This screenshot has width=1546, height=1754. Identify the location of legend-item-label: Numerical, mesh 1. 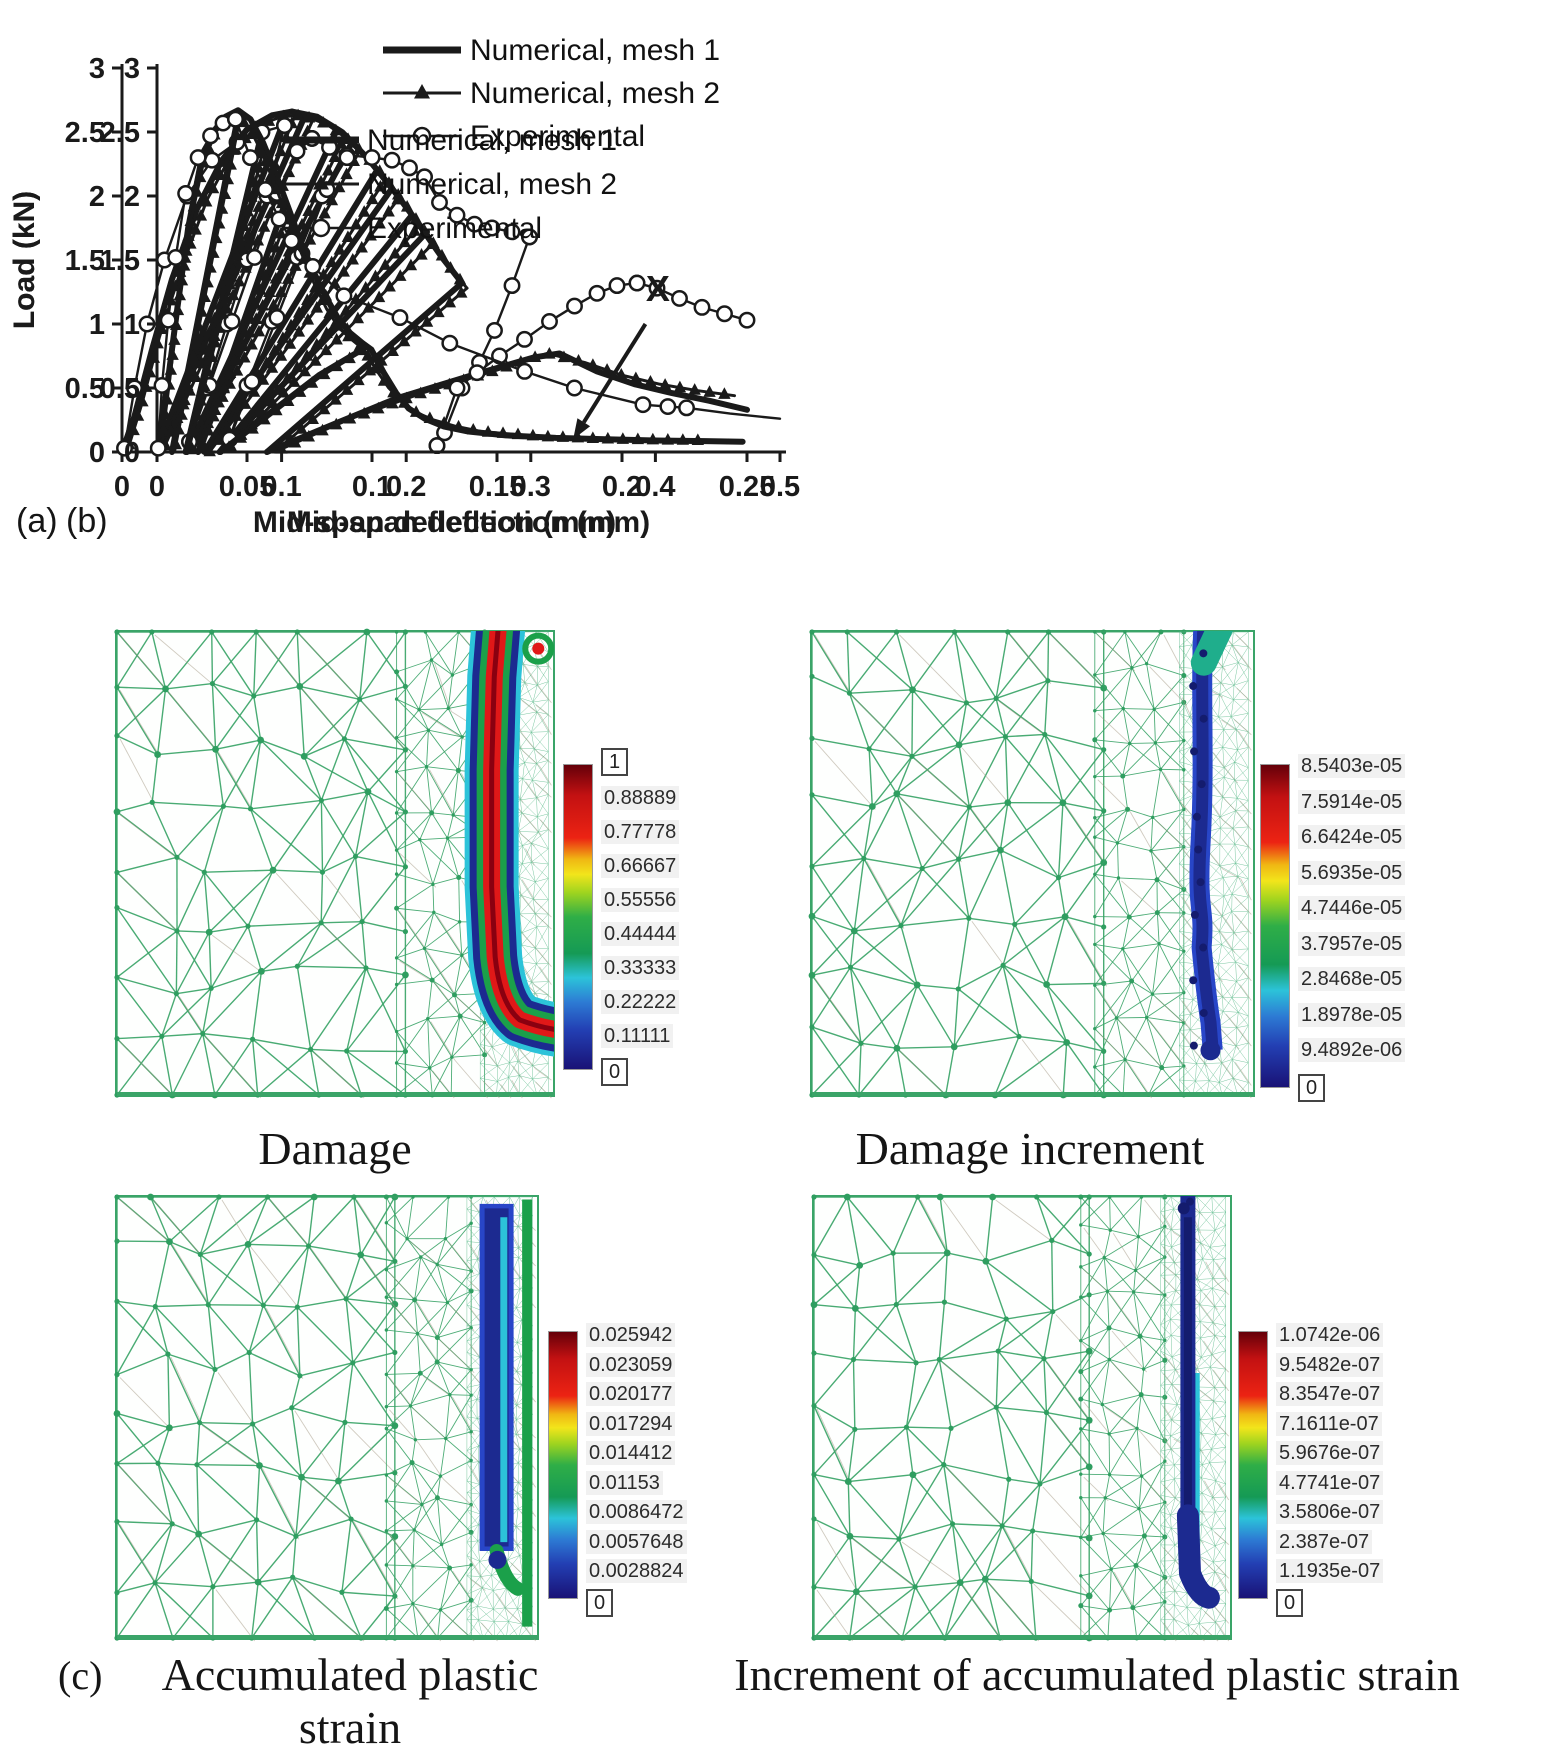
(492, 140).